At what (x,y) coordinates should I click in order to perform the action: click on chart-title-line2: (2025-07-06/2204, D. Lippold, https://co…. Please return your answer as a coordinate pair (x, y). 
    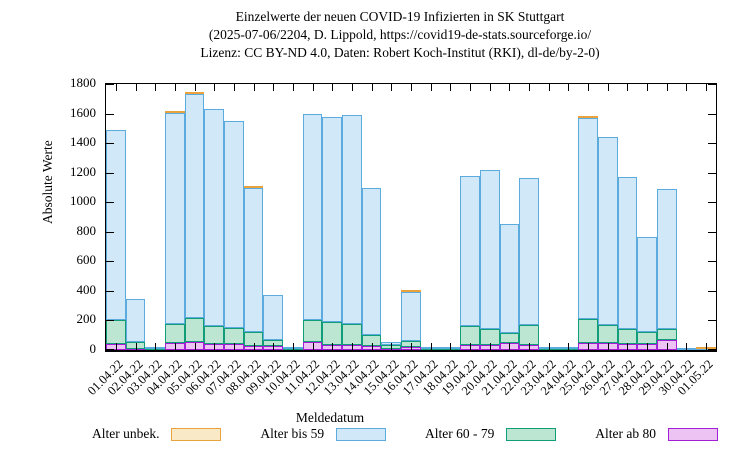
    Looking at the image, I should click on (400, 34).